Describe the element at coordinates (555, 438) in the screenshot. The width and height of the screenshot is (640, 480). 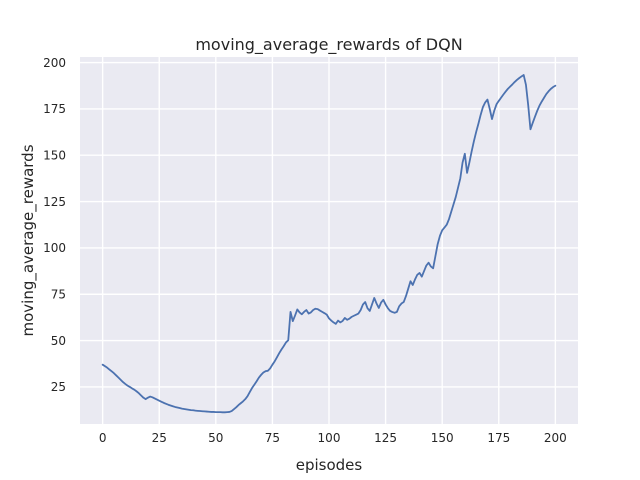
I see `x-tick-label: 200` at that location.